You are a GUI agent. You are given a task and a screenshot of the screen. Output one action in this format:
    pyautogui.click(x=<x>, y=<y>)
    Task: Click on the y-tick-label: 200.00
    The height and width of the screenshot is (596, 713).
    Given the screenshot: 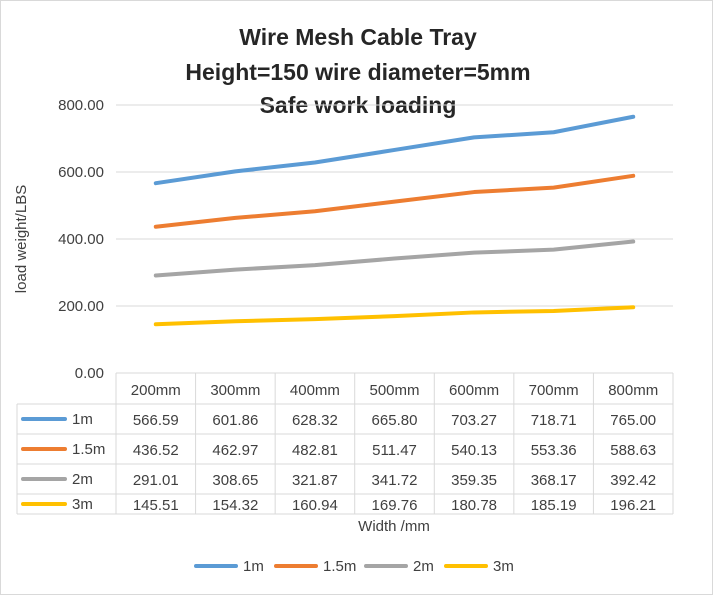 What is the action you would take?
    pyautogui.click(x=81, y=306)
    